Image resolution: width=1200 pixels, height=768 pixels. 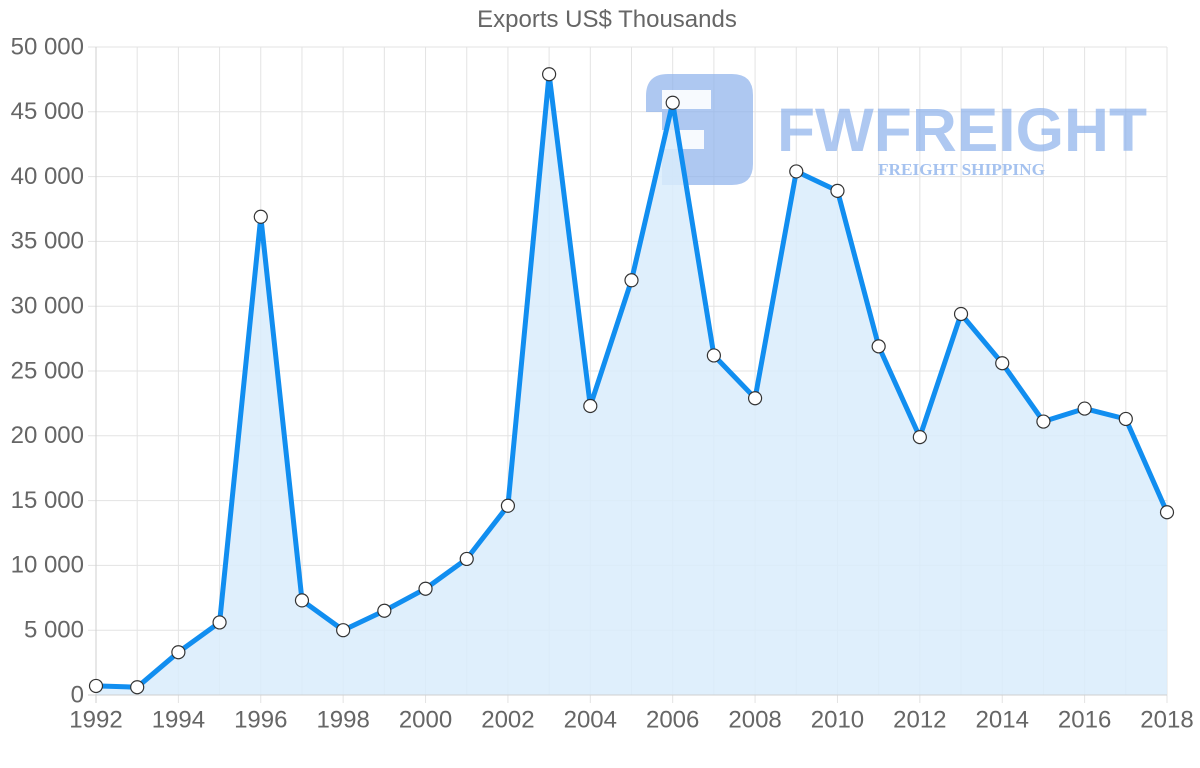 I want to click on x-tick-label: 1994, so click(x=178, y=719).